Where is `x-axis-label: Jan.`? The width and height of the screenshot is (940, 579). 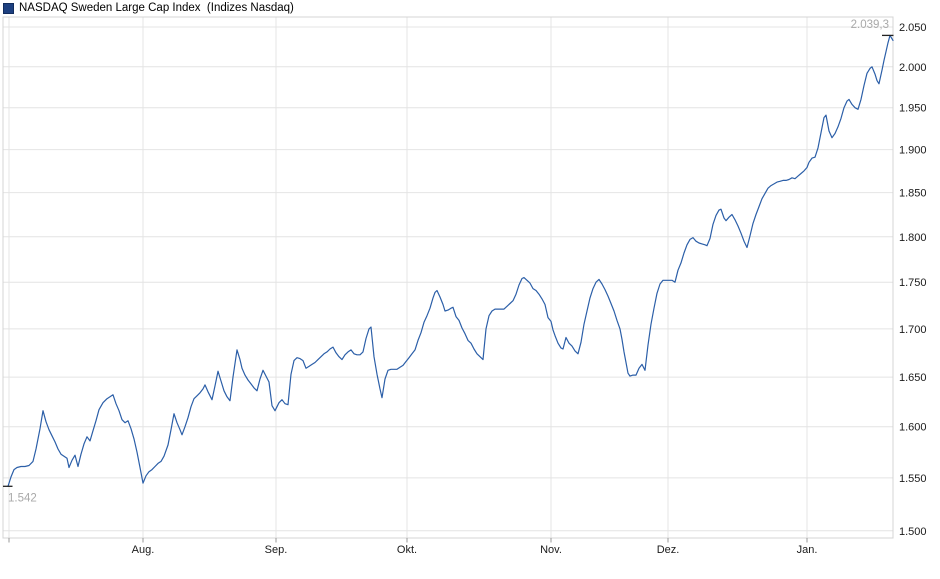
x-axis-label: Jan. is located at coordinates (807, 550).